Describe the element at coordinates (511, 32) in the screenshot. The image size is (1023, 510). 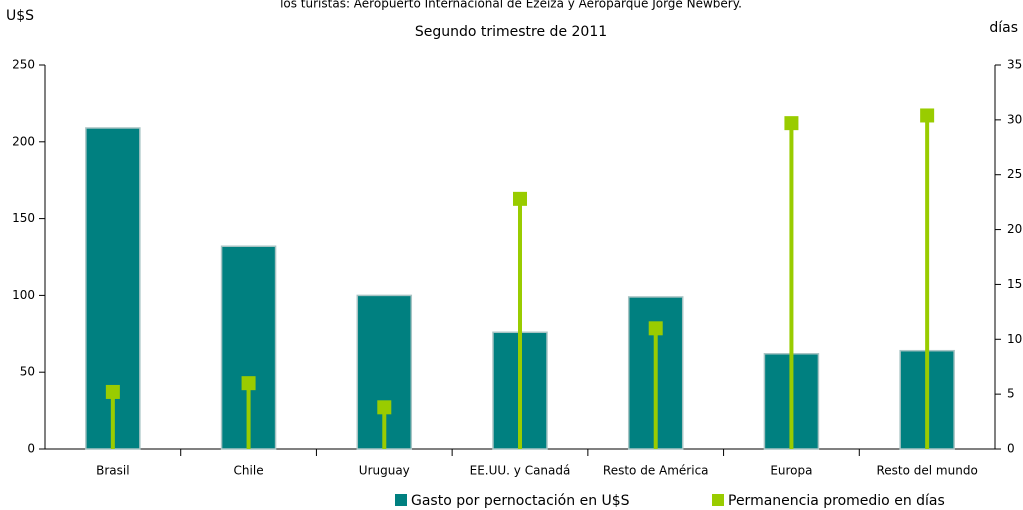
I see `chart-subtitle: Segundo trimestre de 2011` at that location.